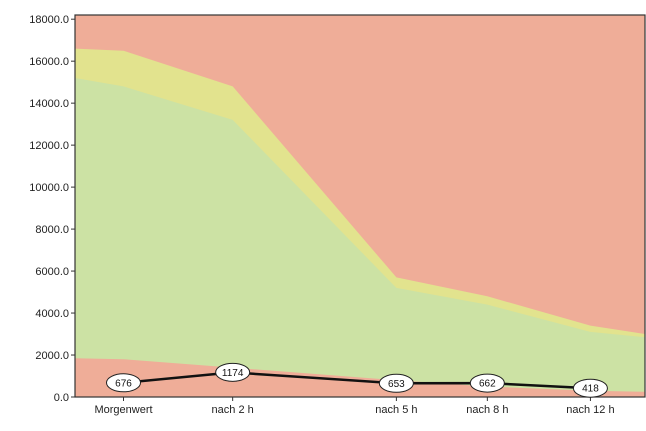 Image resolution: width=646 pixels, height=431 pixels. What do you see at coordinates (52, 230) in the screenshot?
I see `y-tick-label: 8000.0` at bounding box center [52, 230].